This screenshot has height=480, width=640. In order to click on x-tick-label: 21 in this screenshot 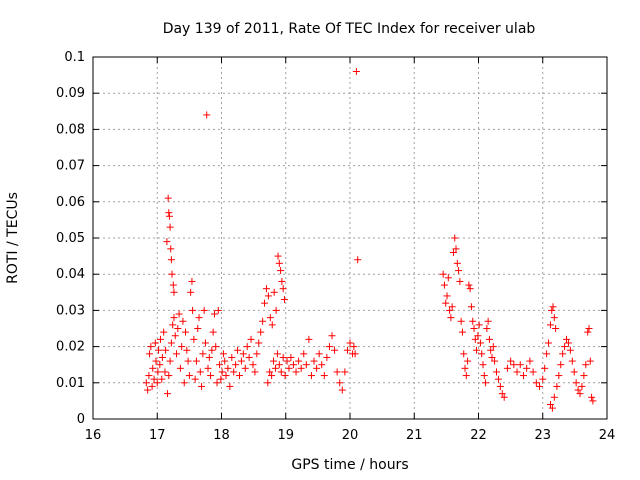, I will do `click(414, 435)`.